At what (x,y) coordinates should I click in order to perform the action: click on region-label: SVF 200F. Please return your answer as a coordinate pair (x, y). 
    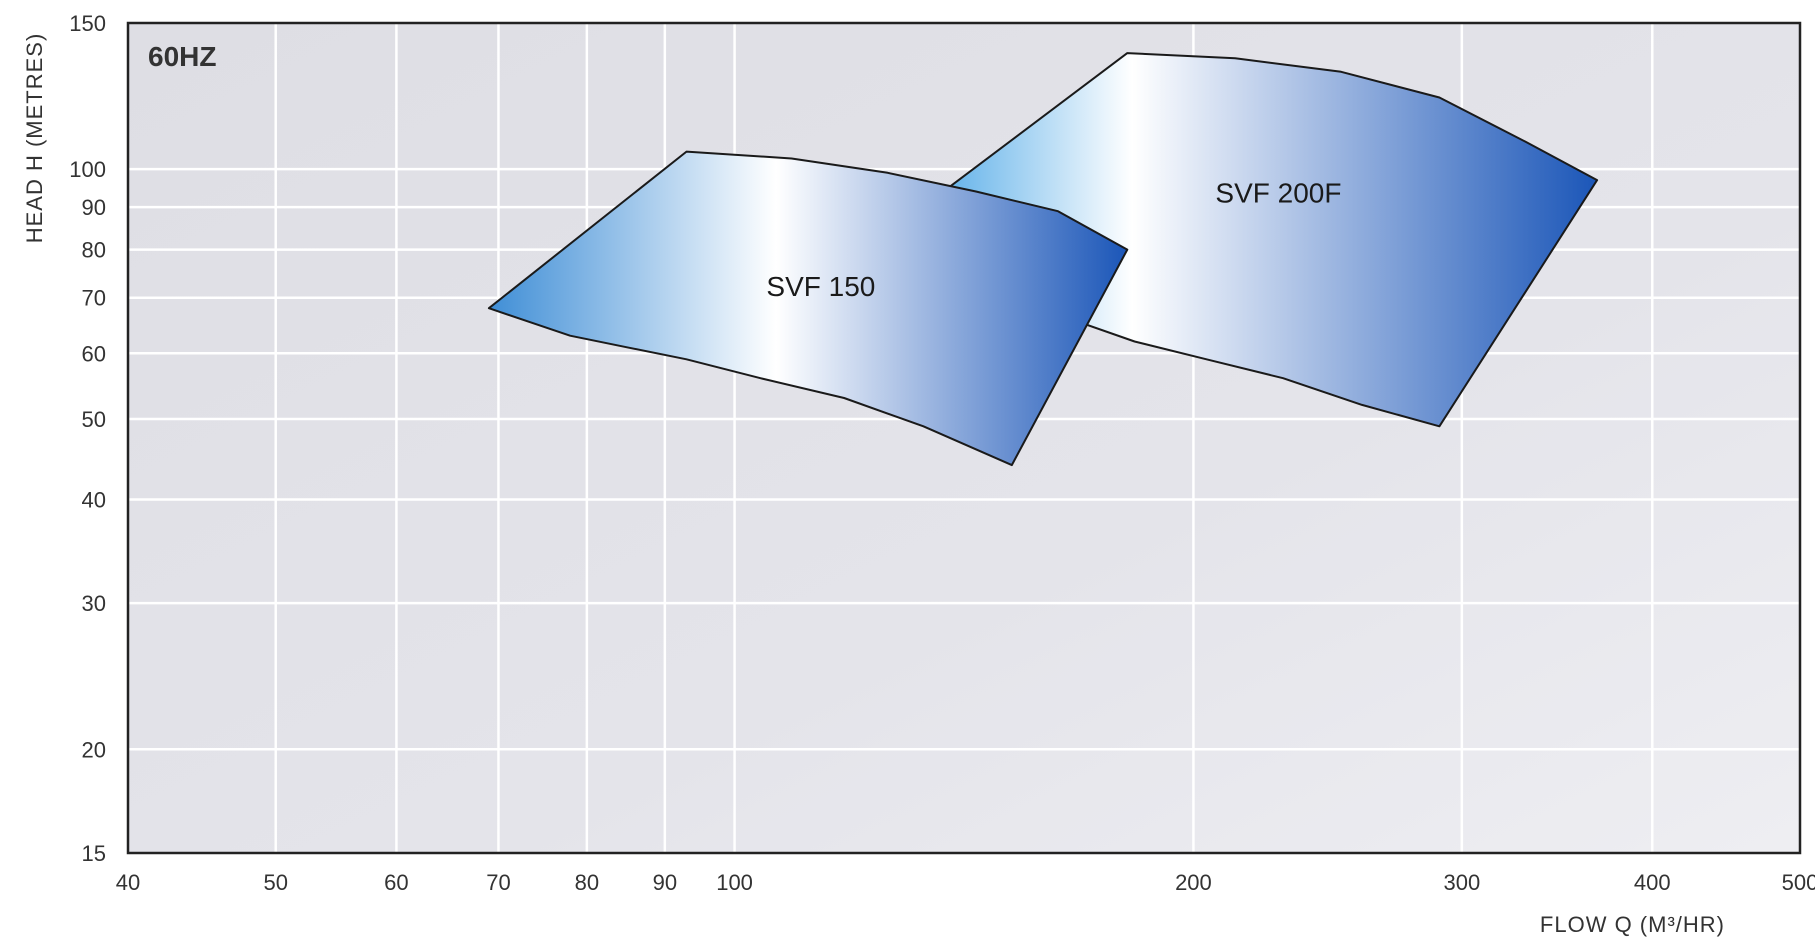
    Looking at the image, I should click on (1278, 192).